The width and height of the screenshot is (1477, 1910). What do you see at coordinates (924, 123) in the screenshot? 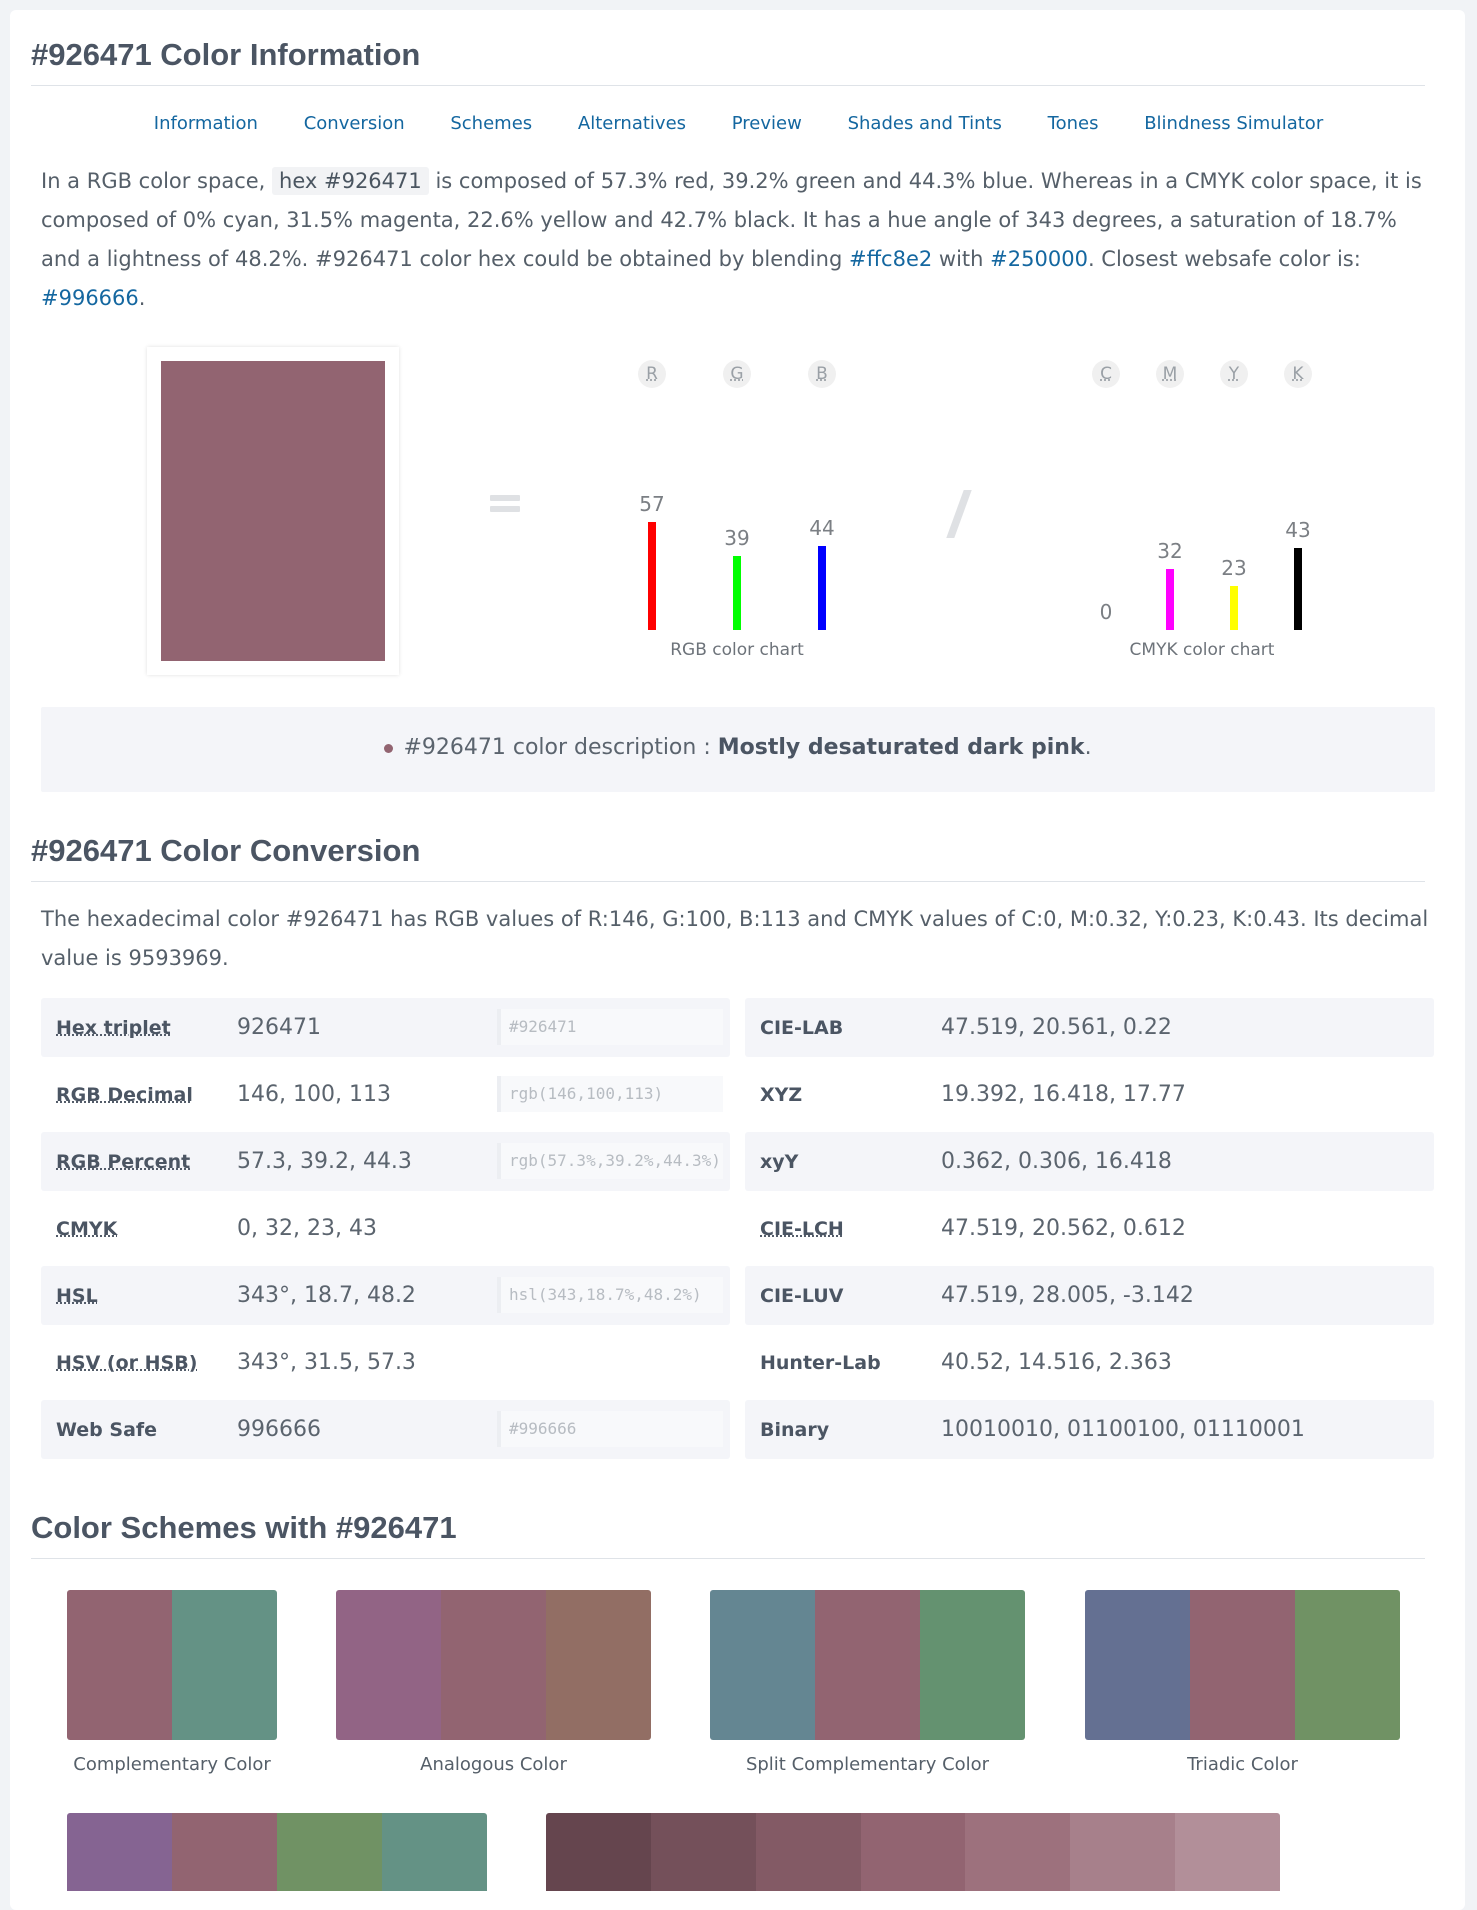
I see `nav-shades-tints: Shades and Tints` at bounding box center [924, 123].